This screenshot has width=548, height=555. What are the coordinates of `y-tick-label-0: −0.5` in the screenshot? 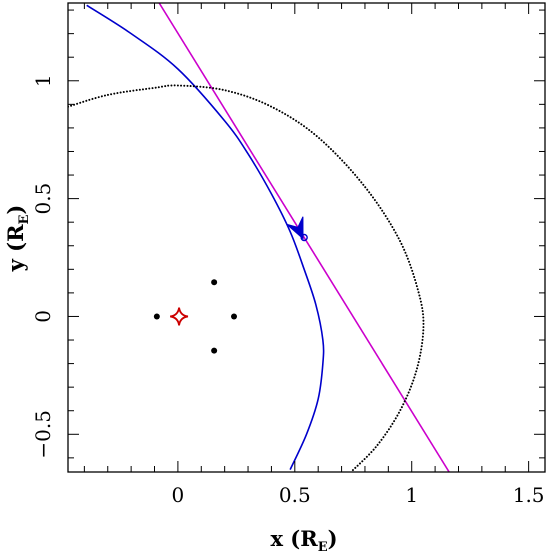 It's located at (43, 434).